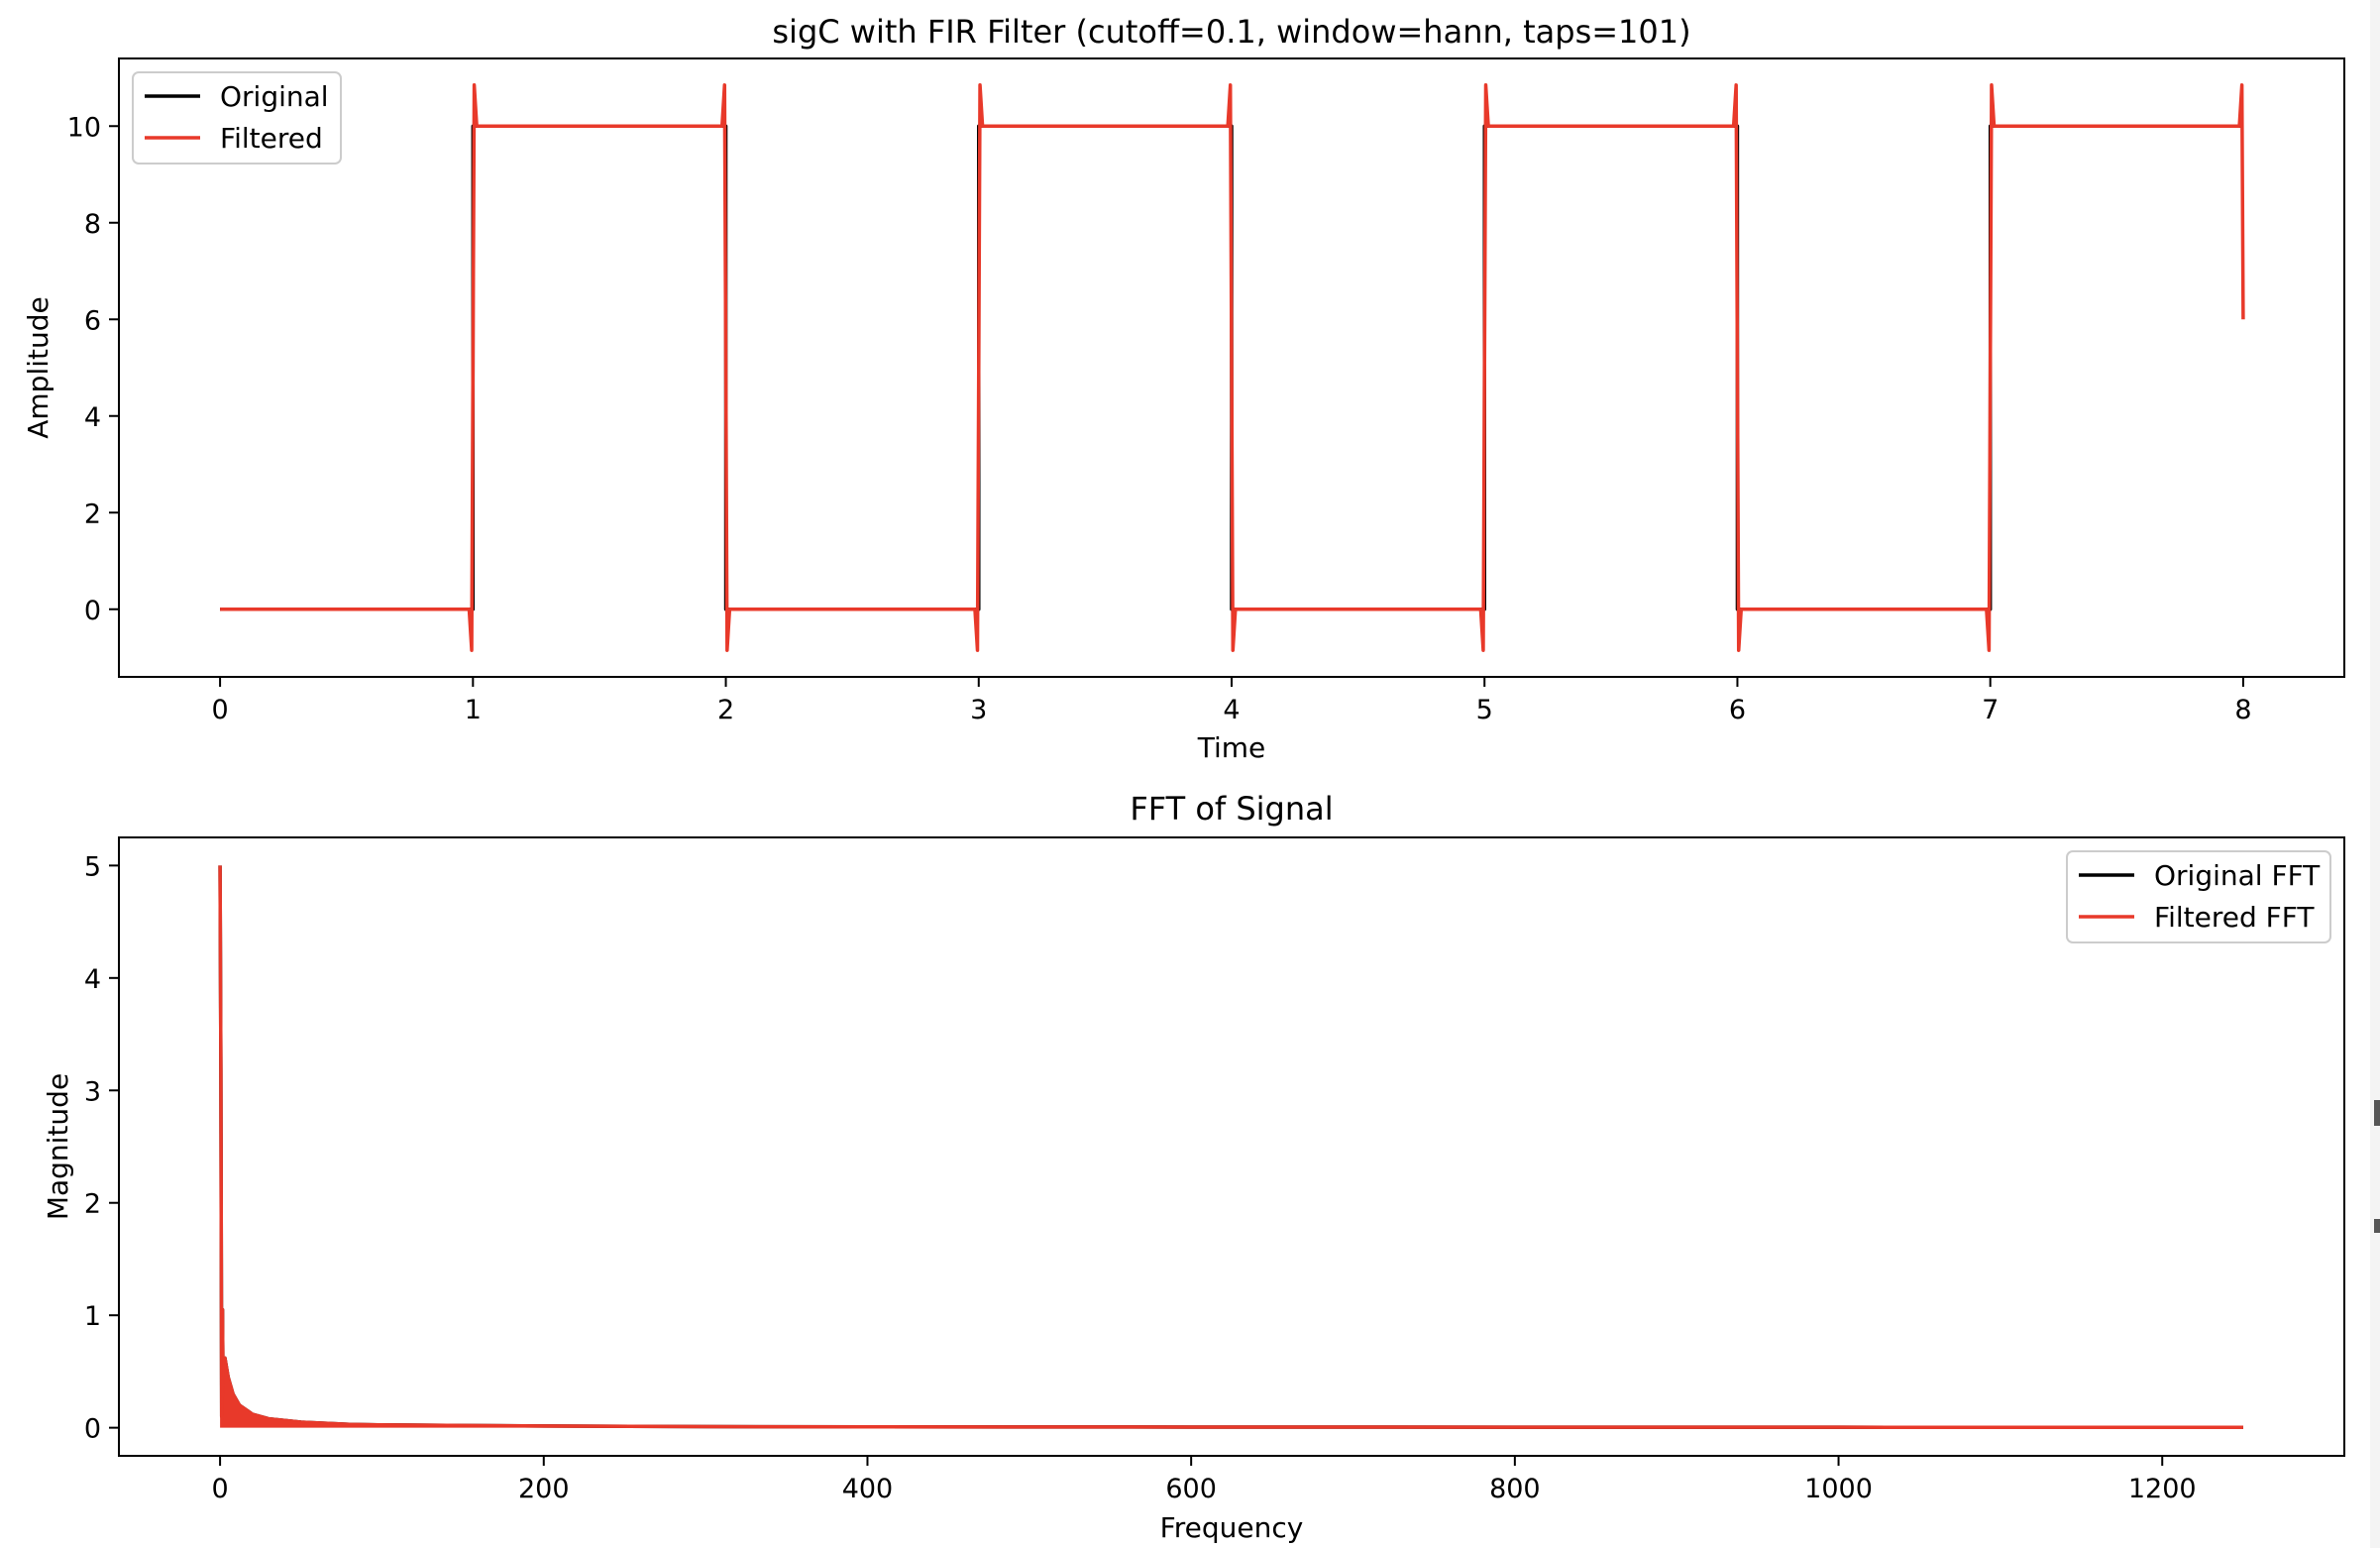  Describe the element at coordinates (92, 1316) in the screenshot. I see `y-tick-label: 1` at that location.